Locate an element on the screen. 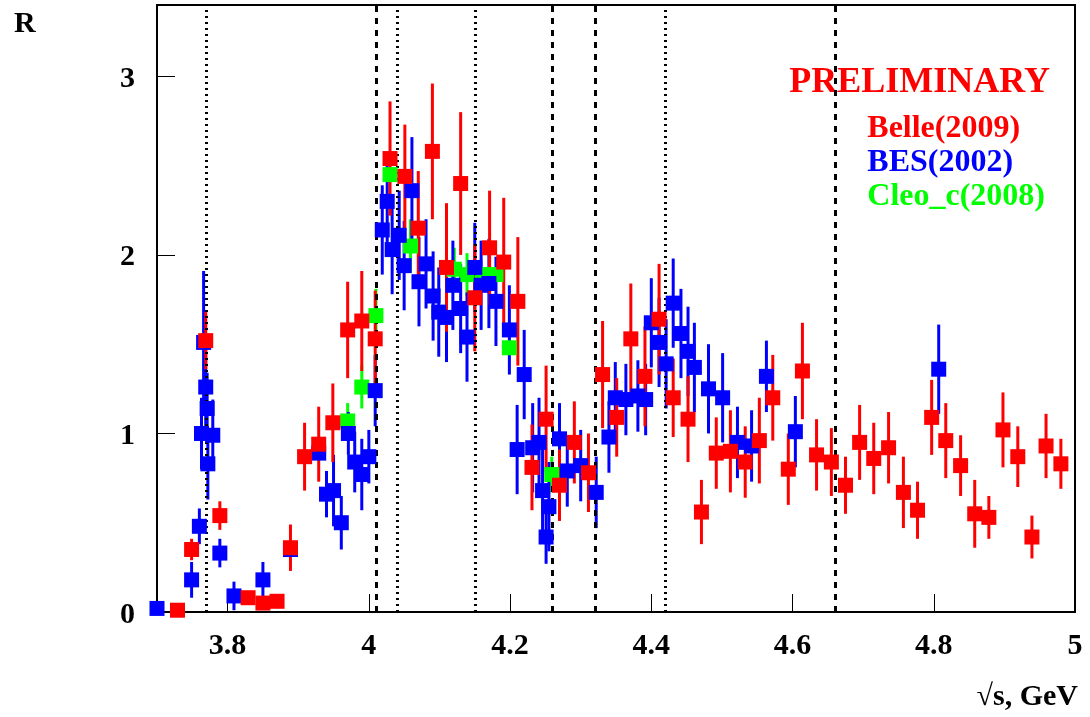 This screenshot has height=717, width=1090. x-tick-label: 4.4 is located at coordinates (651, 643).